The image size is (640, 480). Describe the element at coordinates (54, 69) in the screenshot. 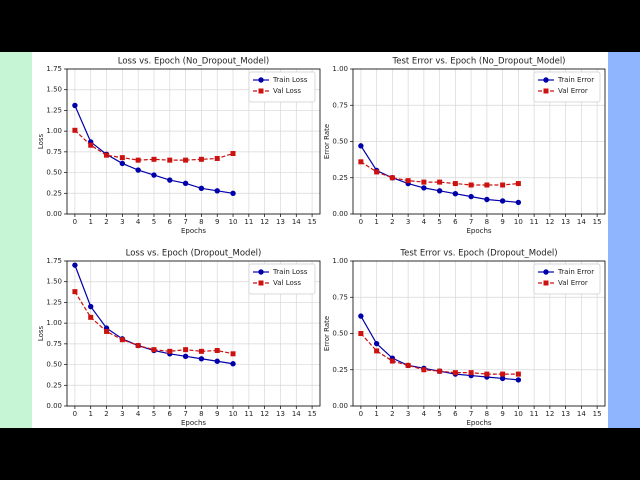

I see `y-tick-label: 1.75` at that location.